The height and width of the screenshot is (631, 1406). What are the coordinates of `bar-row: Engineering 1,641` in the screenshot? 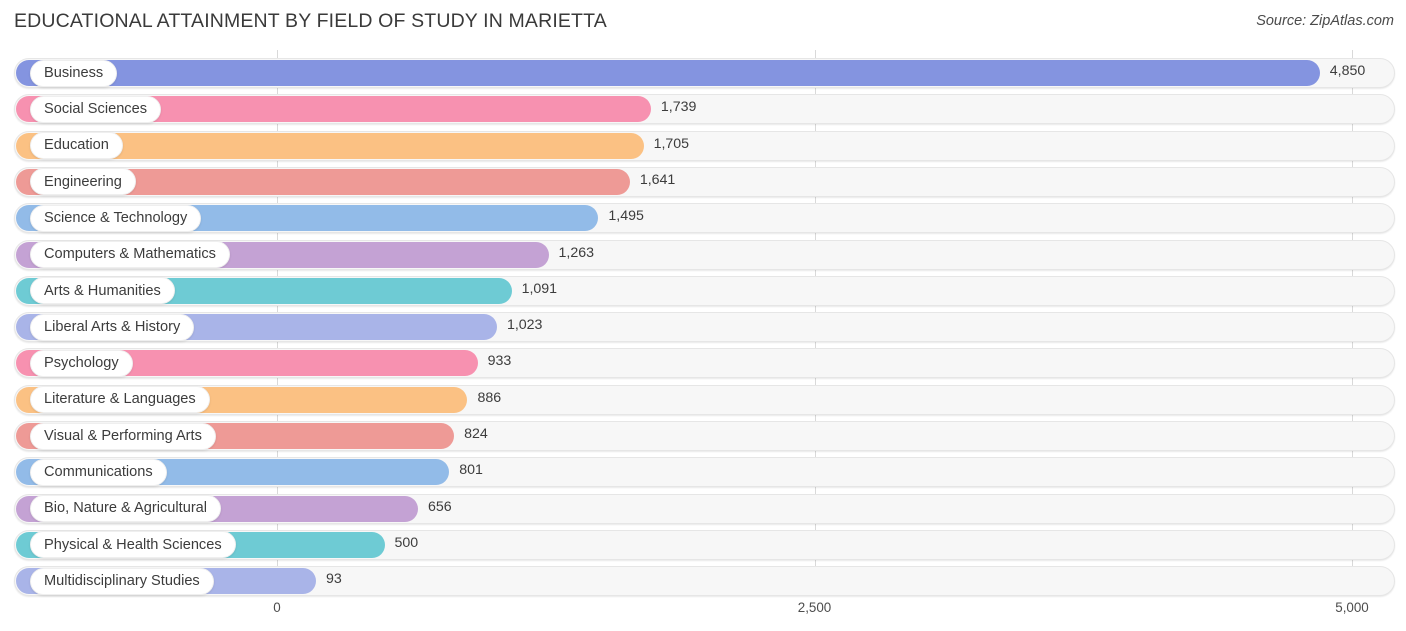 It's located at (703, 182).